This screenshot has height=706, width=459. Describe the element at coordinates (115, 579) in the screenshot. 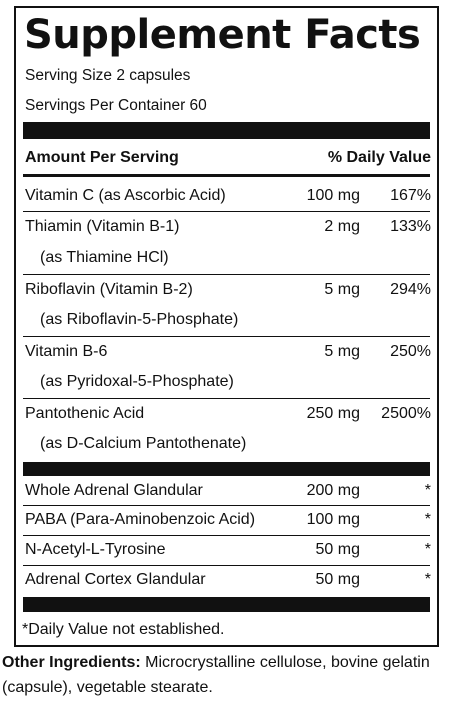

I see `ingredient-name: Adrenal Cortex Glandular` at that location.